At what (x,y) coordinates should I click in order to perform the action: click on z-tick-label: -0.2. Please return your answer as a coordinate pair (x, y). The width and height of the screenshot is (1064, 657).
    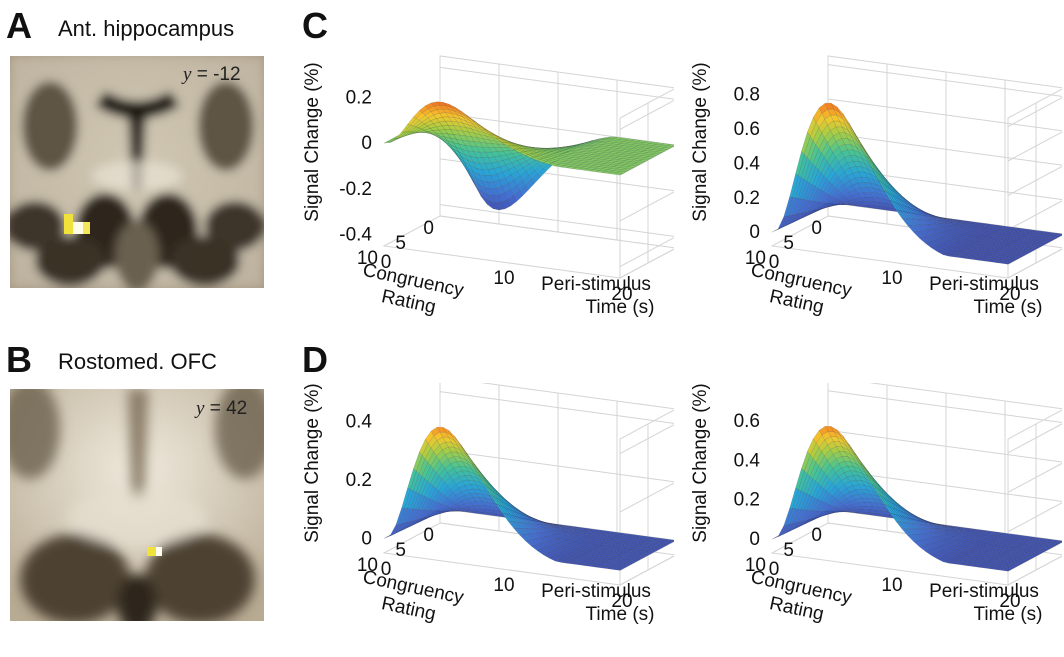
    Looking at the image, I should click on (355, 189).